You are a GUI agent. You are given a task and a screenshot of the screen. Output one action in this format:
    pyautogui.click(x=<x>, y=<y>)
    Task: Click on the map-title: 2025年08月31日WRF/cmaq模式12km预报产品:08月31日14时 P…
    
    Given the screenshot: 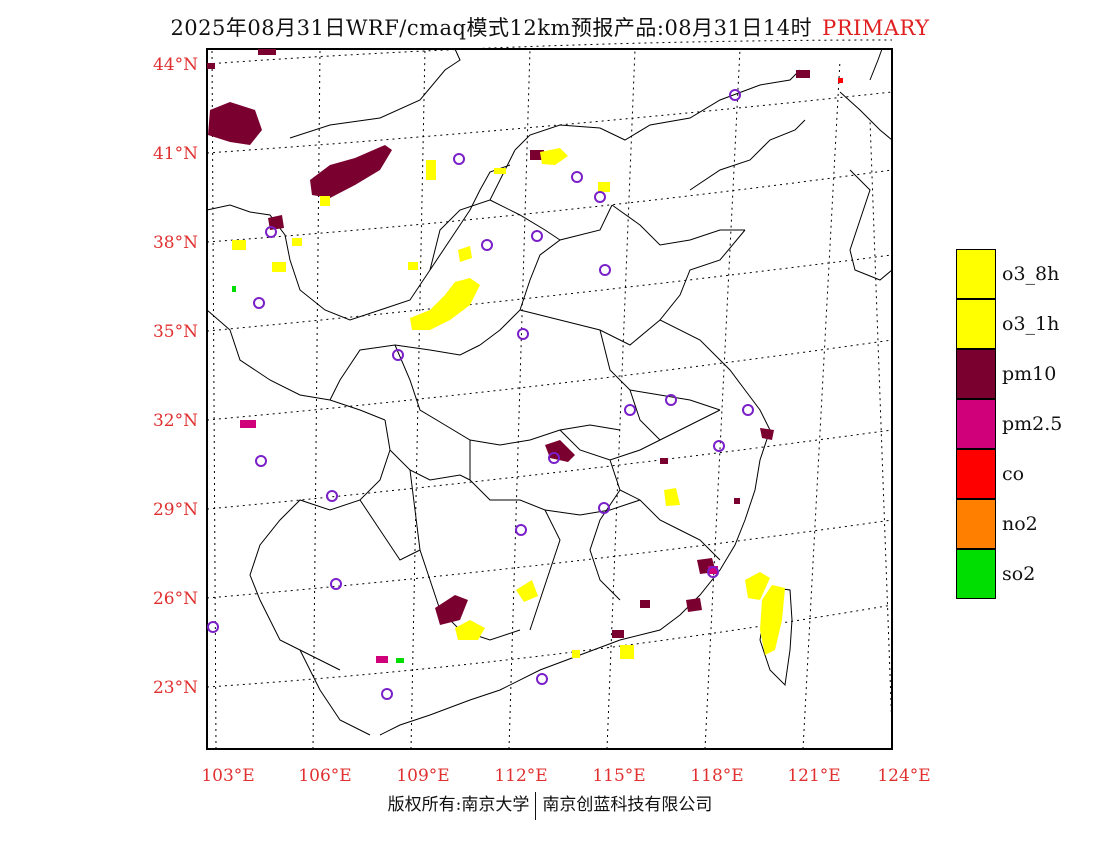 What is the action you would take?
    pyautogui.click(x=550, y=27)
    